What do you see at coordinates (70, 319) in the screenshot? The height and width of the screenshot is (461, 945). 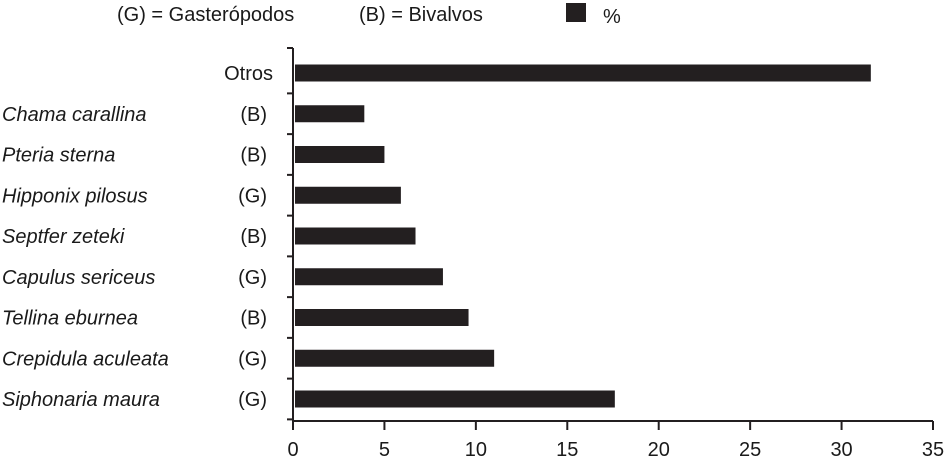 I see `species-label: Tellina eburnea` at bounding box center [70, 319].